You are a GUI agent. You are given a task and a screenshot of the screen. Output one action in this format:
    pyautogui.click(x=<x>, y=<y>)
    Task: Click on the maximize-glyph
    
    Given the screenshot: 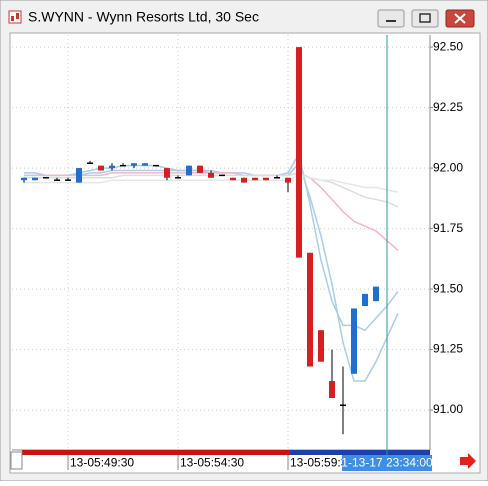 What is the action you would take?
    pyautogui.click(x=425, y=18)
    